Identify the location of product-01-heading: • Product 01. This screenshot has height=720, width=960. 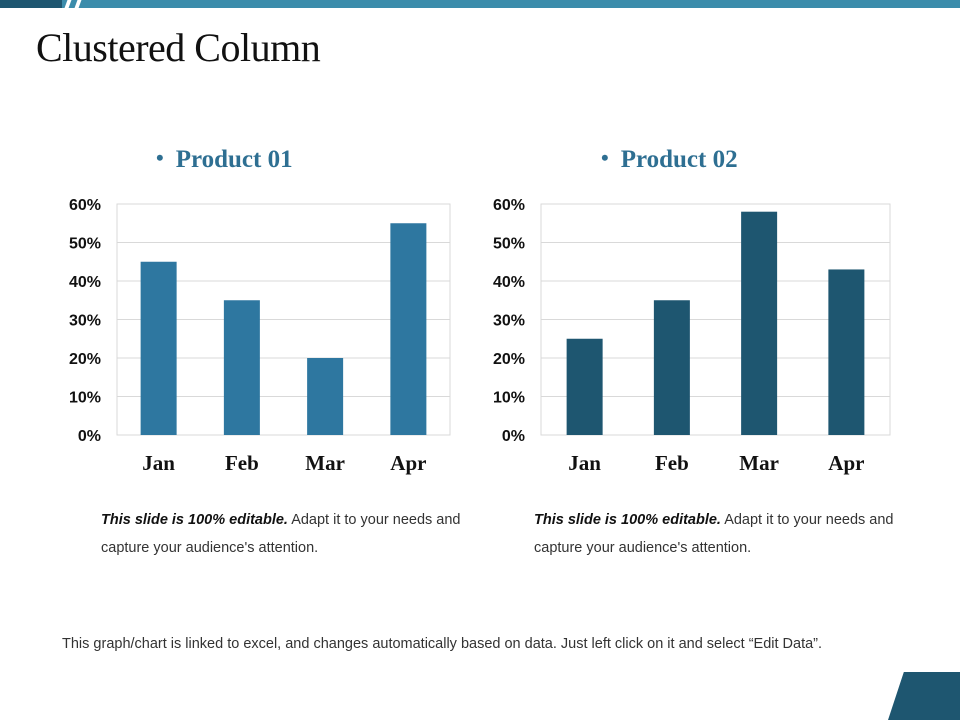
(224, 159).